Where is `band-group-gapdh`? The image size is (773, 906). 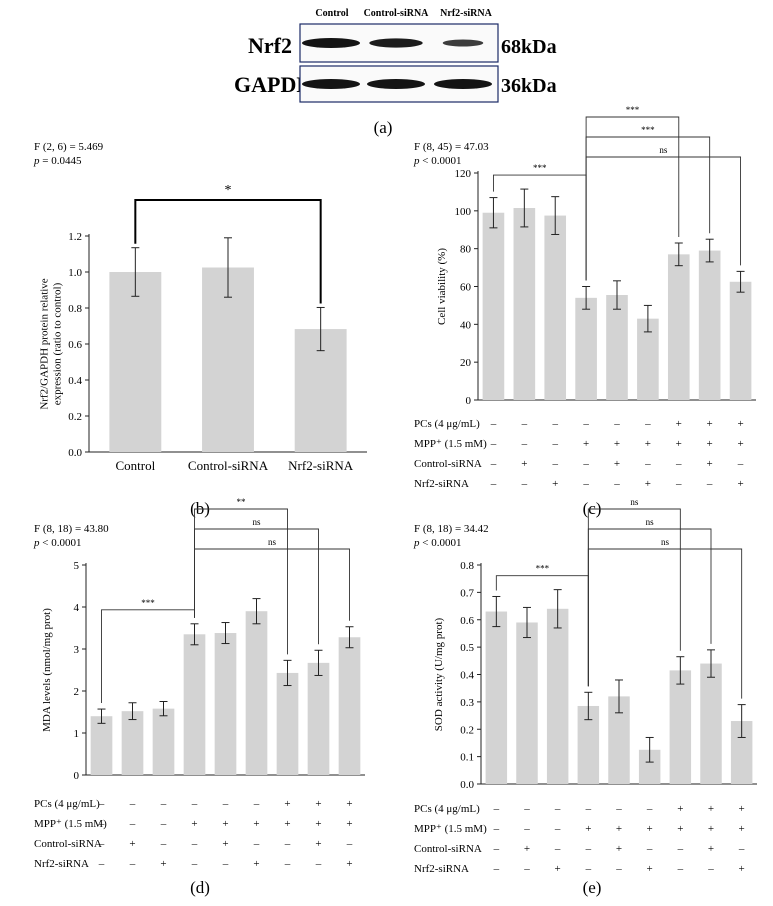
band-group-gapdh is located at coordinates (397, 84).